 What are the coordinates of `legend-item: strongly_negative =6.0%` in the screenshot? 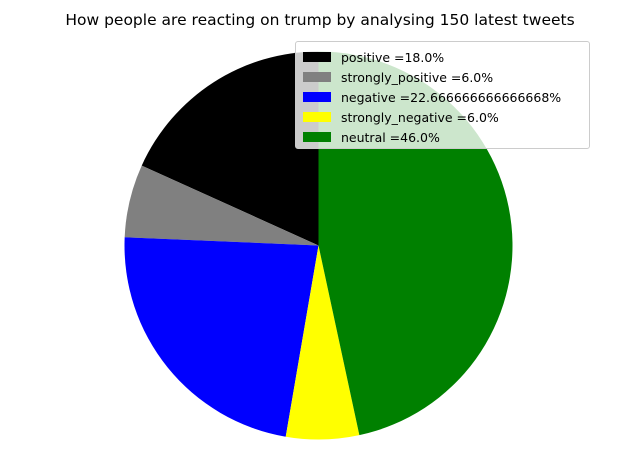 It's located at (446, 117).